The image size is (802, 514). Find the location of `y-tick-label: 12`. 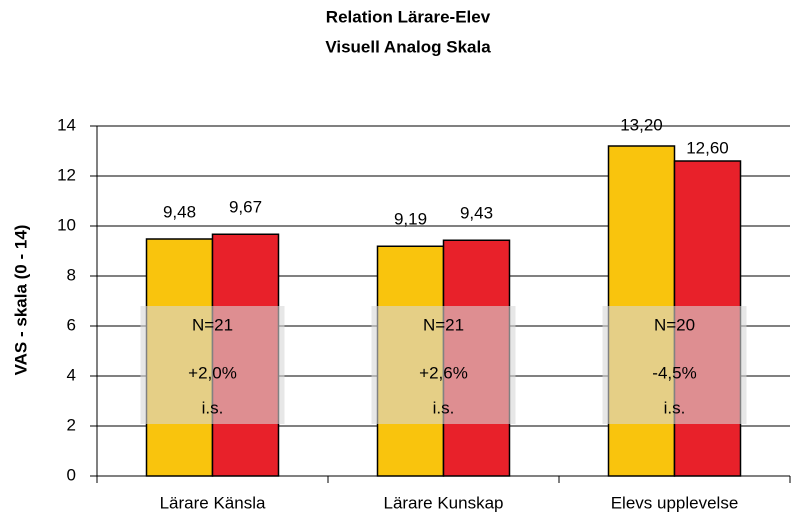

y-tick-label: 12 is located at coordinates (66, 174).